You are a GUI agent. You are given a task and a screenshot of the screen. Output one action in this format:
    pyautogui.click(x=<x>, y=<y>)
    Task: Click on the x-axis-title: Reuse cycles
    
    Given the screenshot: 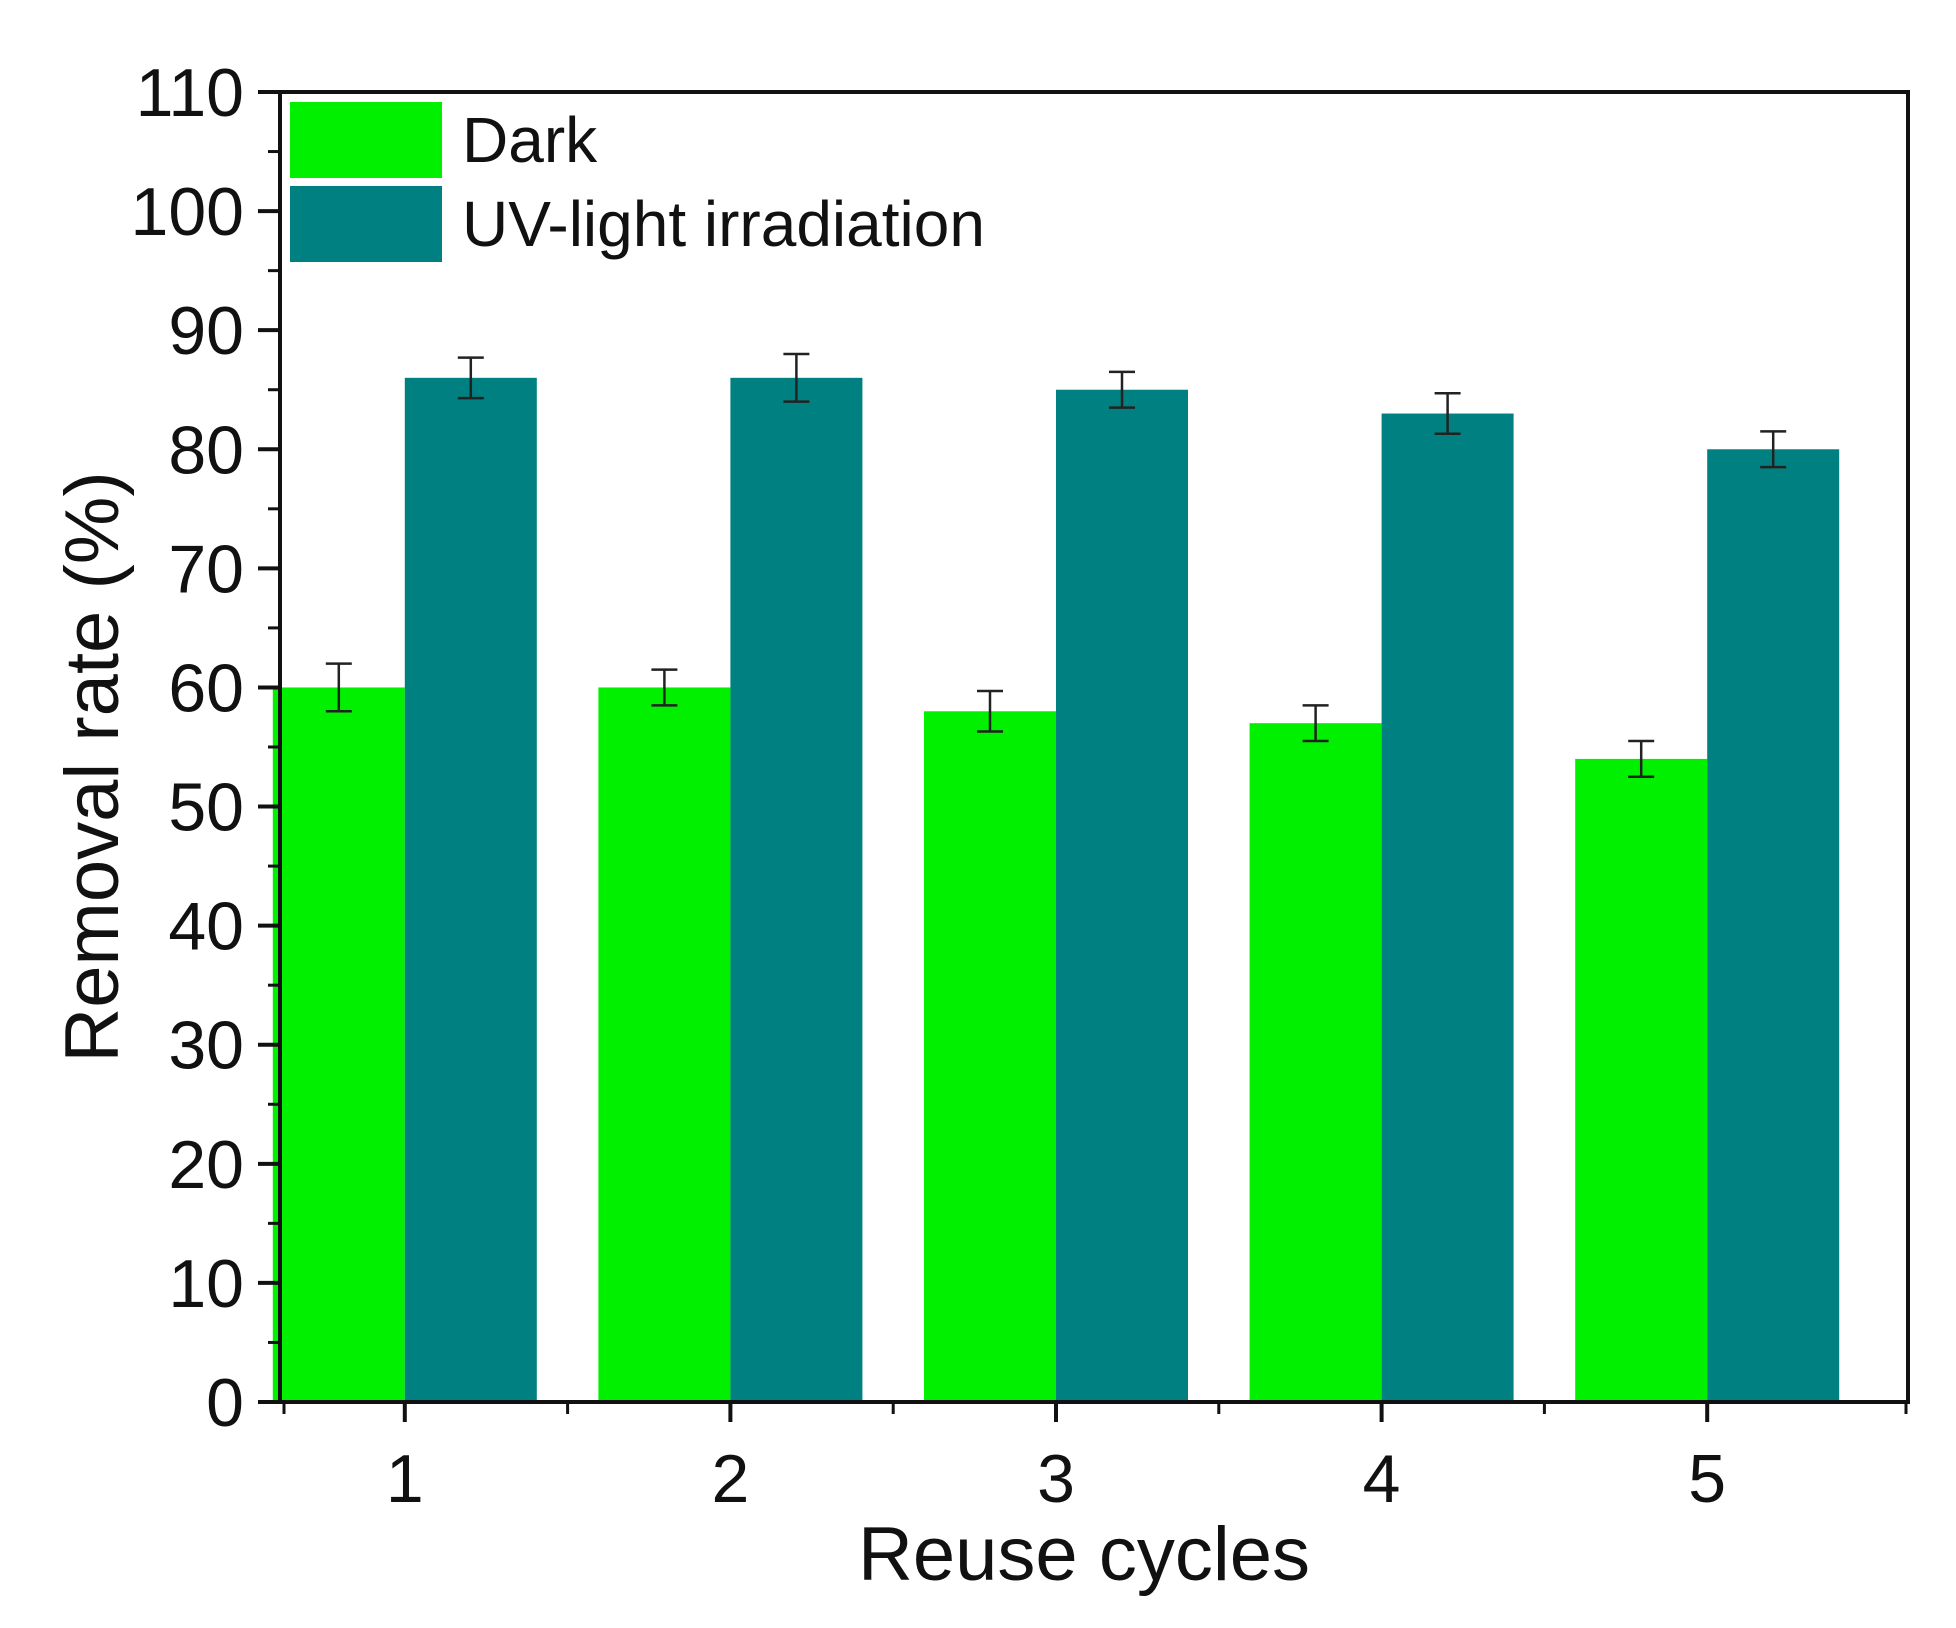 What is the action you would take?
    pyautogui.click(x=1084, y=1554)
    